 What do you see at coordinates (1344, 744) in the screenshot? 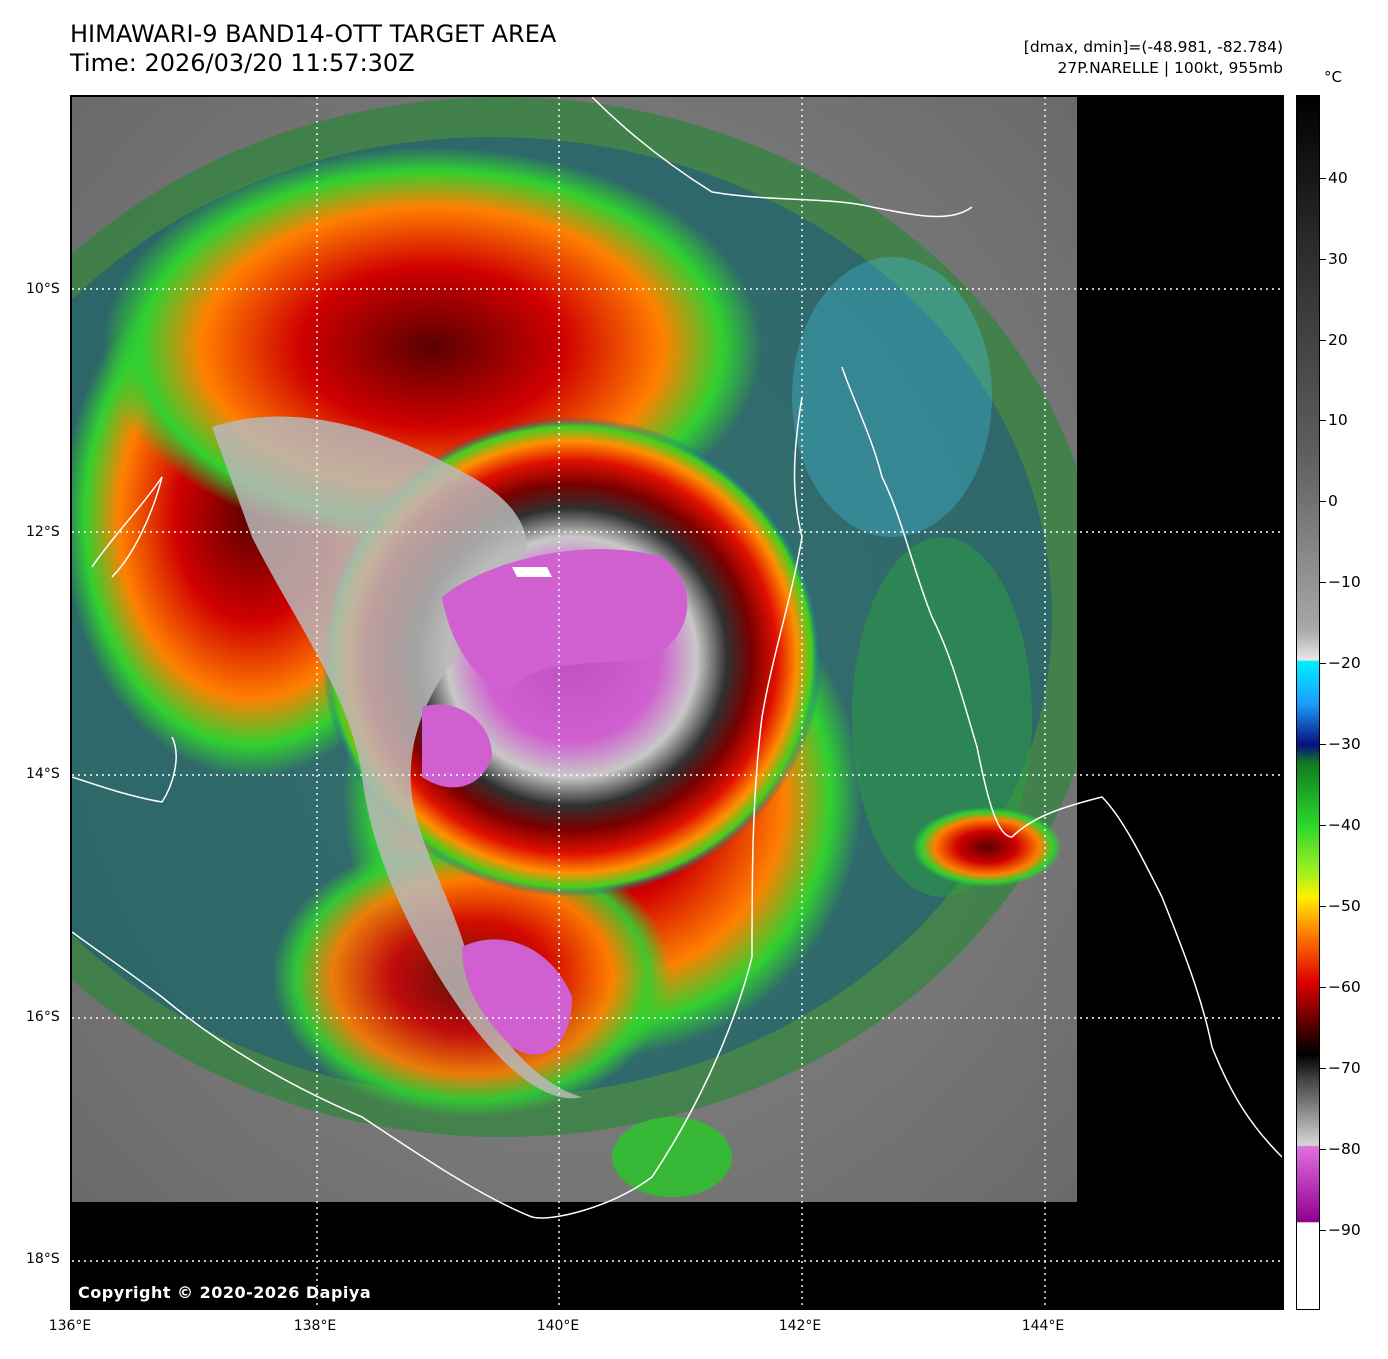
I see `colorbar-label-minus30: −30` at bounding box center [1344, 744].